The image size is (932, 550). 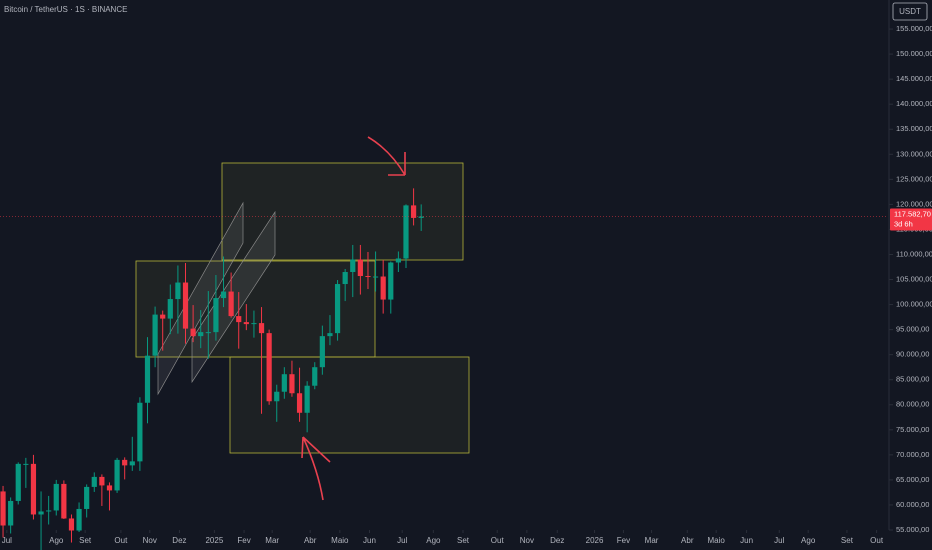 What do you see at coordinates (914, 103) in the screenshot?
I see `y-tick-label: 140.000,00` at bounding box center [914, 103].